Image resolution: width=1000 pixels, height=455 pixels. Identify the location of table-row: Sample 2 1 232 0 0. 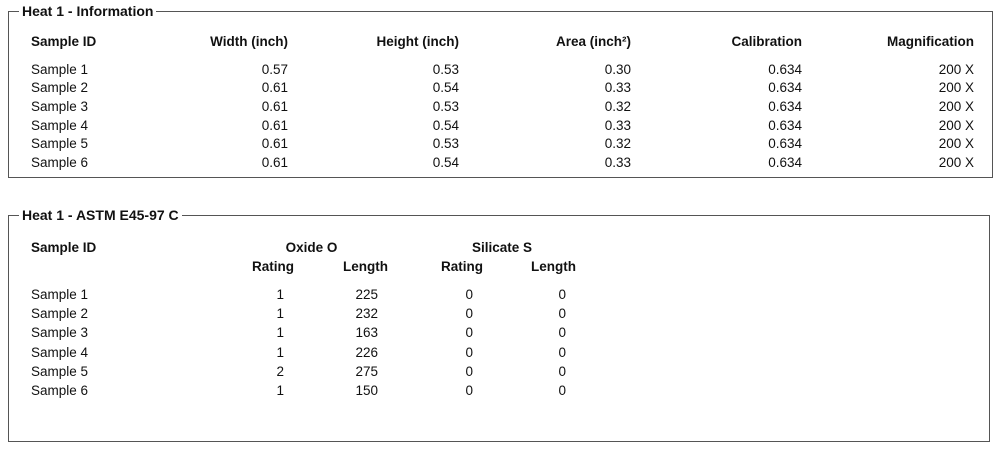
(292, 313).